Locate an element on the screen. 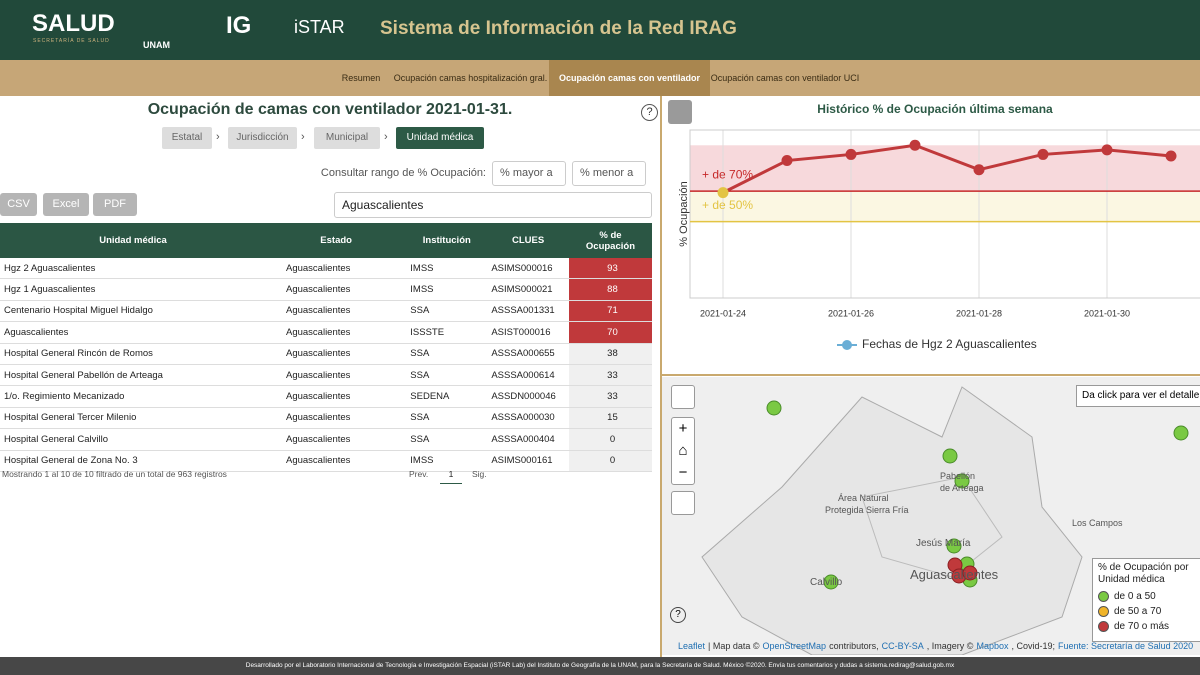 The width and height of the screenshot is (1200, 675). x-tick-label: 2021-01-24 is located at coordinates (723, 313).